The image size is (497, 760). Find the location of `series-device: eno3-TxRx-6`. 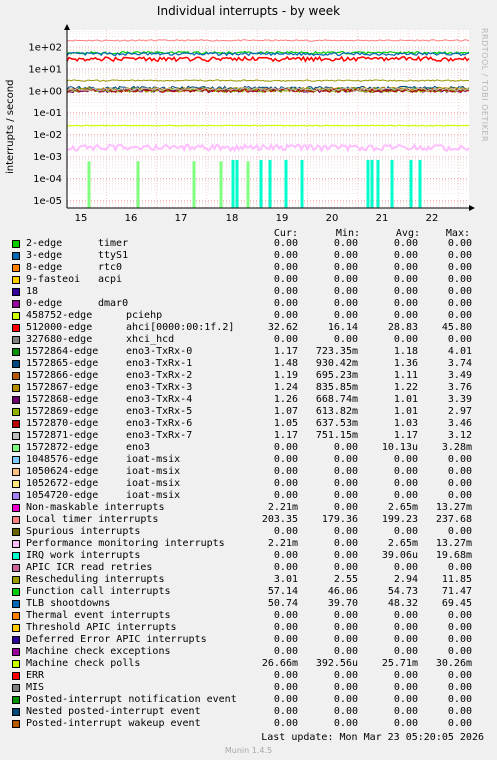

series-device: eno3-TxRx-6 is located at coordinates (159, 423).